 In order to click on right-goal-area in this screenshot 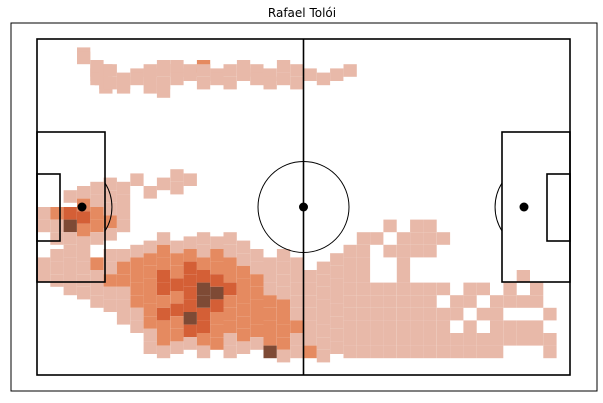, I will do `click(558, 207)`.